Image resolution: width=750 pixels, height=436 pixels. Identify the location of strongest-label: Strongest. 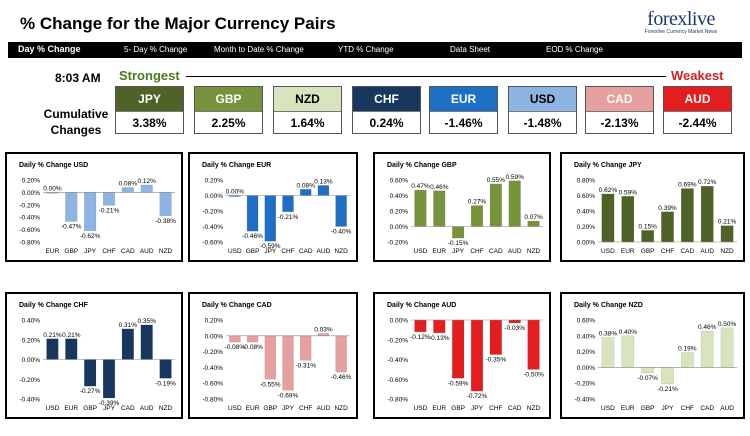
(149, 75).